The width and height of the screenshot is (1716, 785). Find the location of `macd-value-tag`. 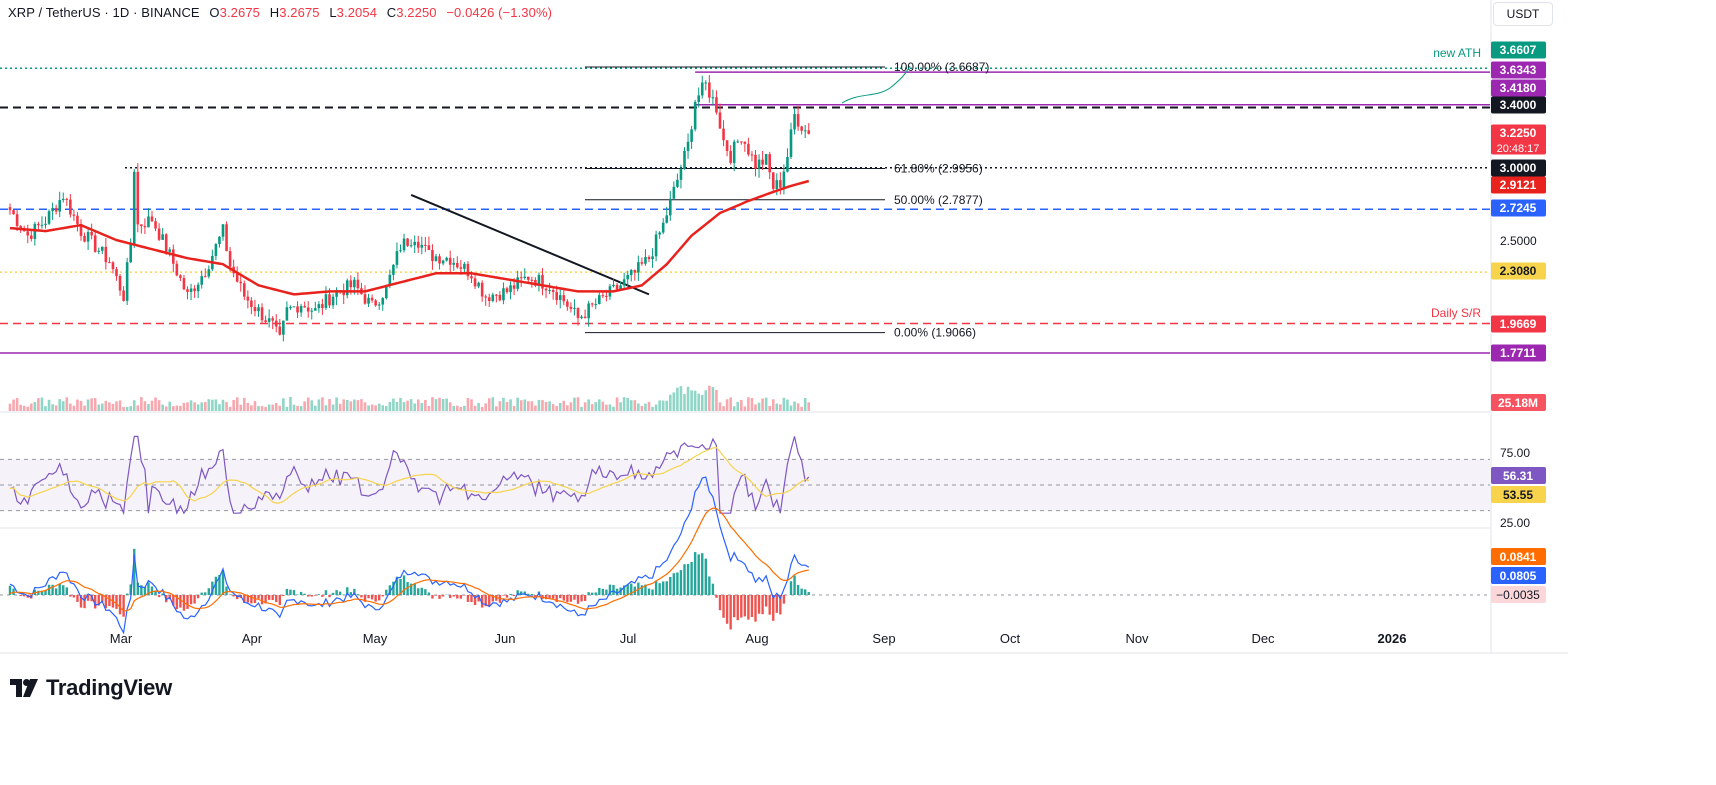

macd-value-tag is located at coordinates (1518, 575).